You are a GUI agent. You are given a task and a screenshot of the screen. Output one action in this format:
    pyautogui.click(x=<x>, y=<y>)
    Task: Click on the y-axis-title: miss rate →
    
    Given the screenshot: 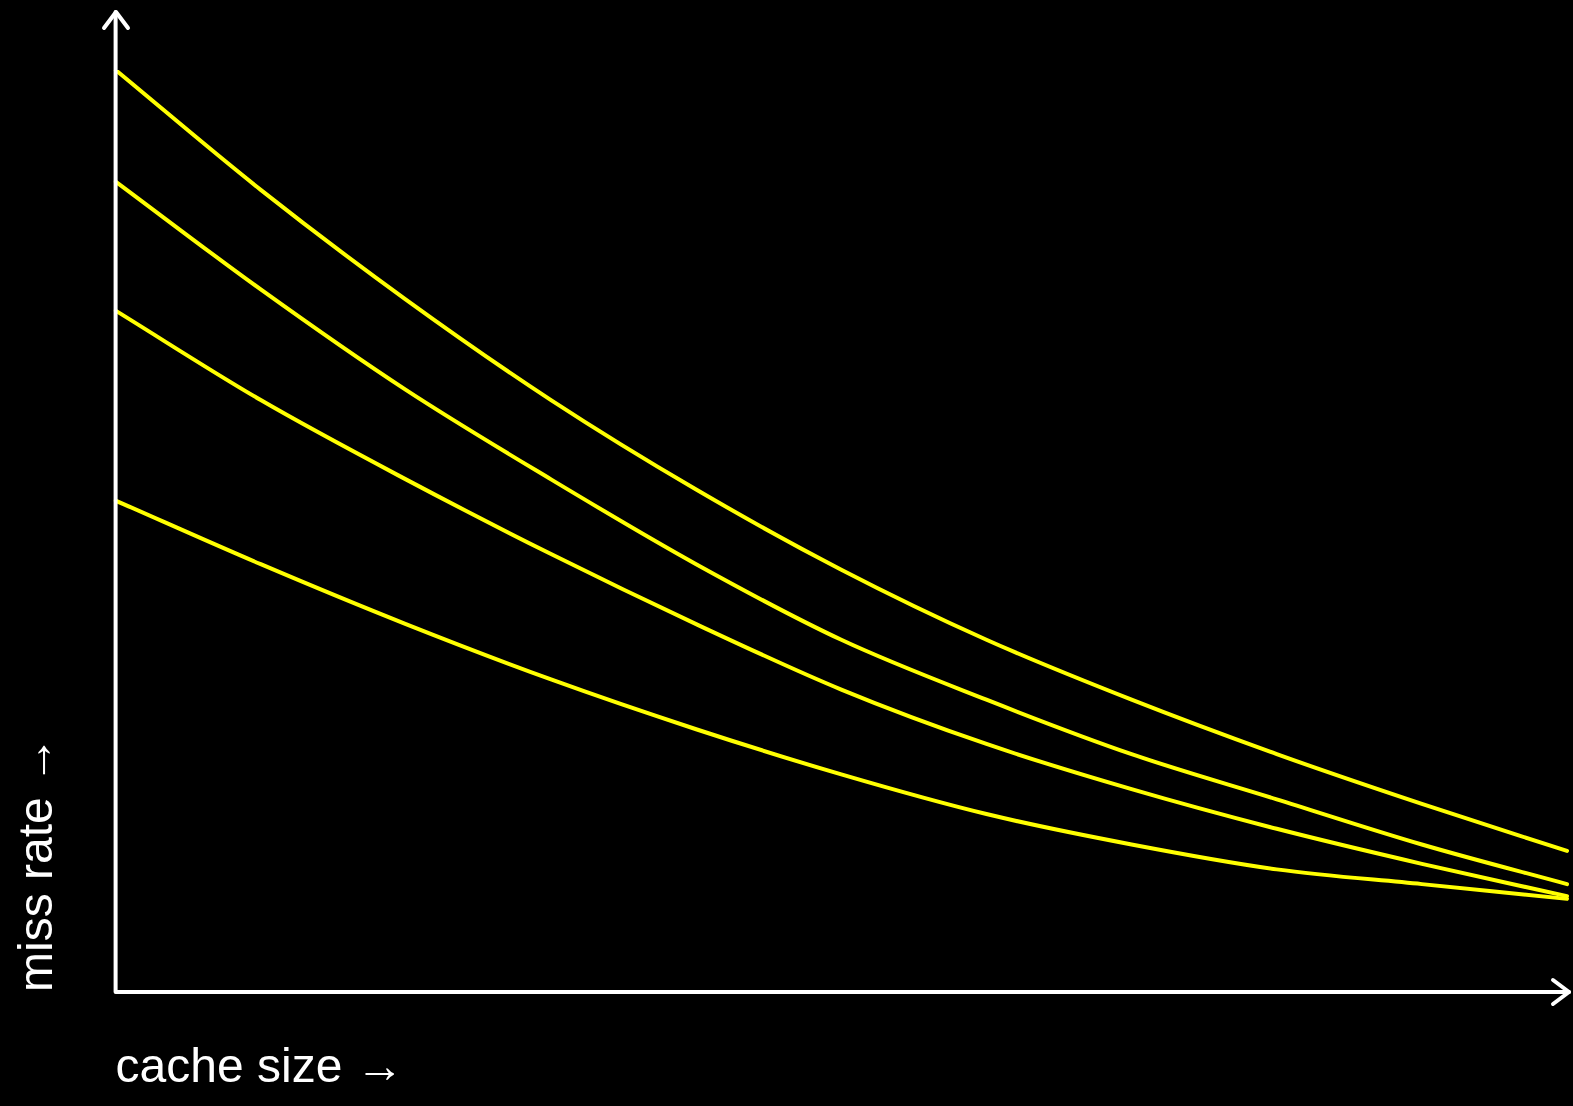 What is the action you would take?
    pyautogui.click(x=36, y=863)
    